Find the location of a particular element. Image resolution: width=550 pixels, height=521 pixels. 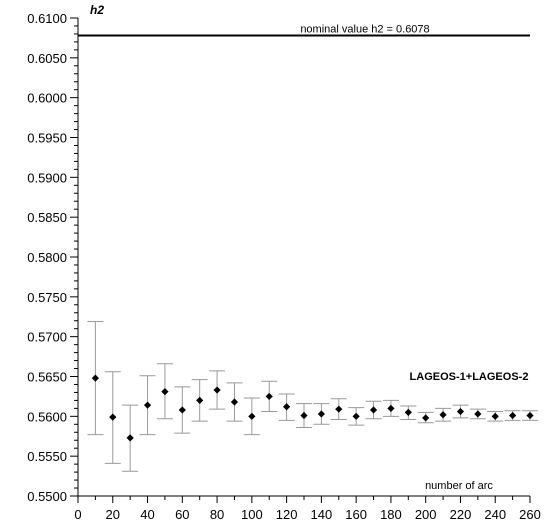

x-tick-label: 20 is located at coordinates (113, 514).